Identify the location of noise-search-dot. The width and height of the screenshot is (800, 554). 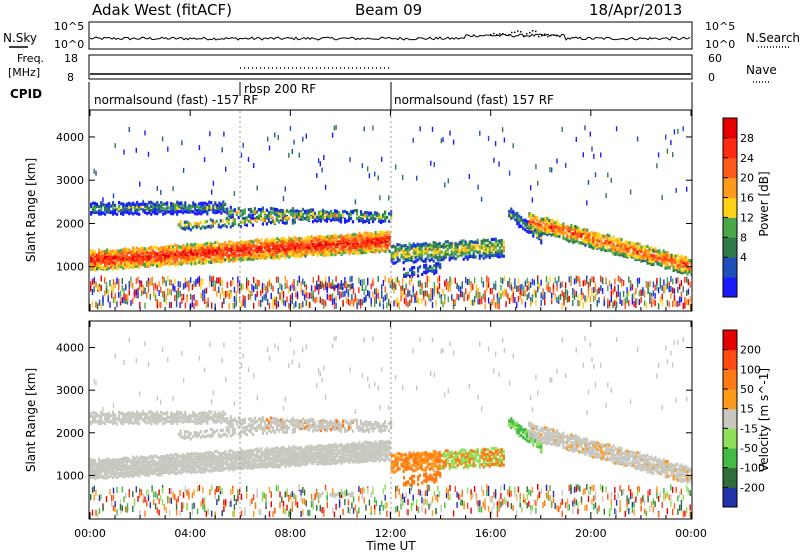
(545, 34).